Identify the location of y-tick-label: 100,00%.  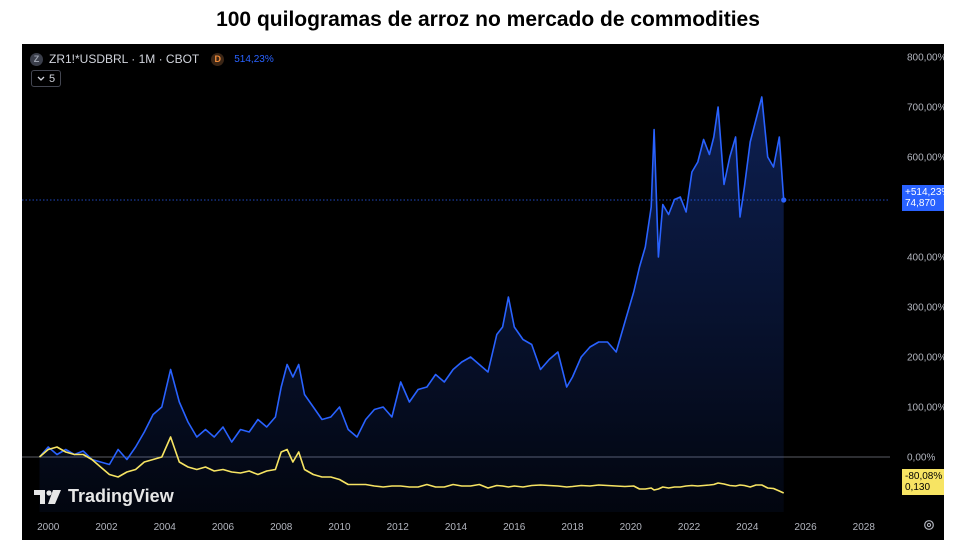
(925, 408).